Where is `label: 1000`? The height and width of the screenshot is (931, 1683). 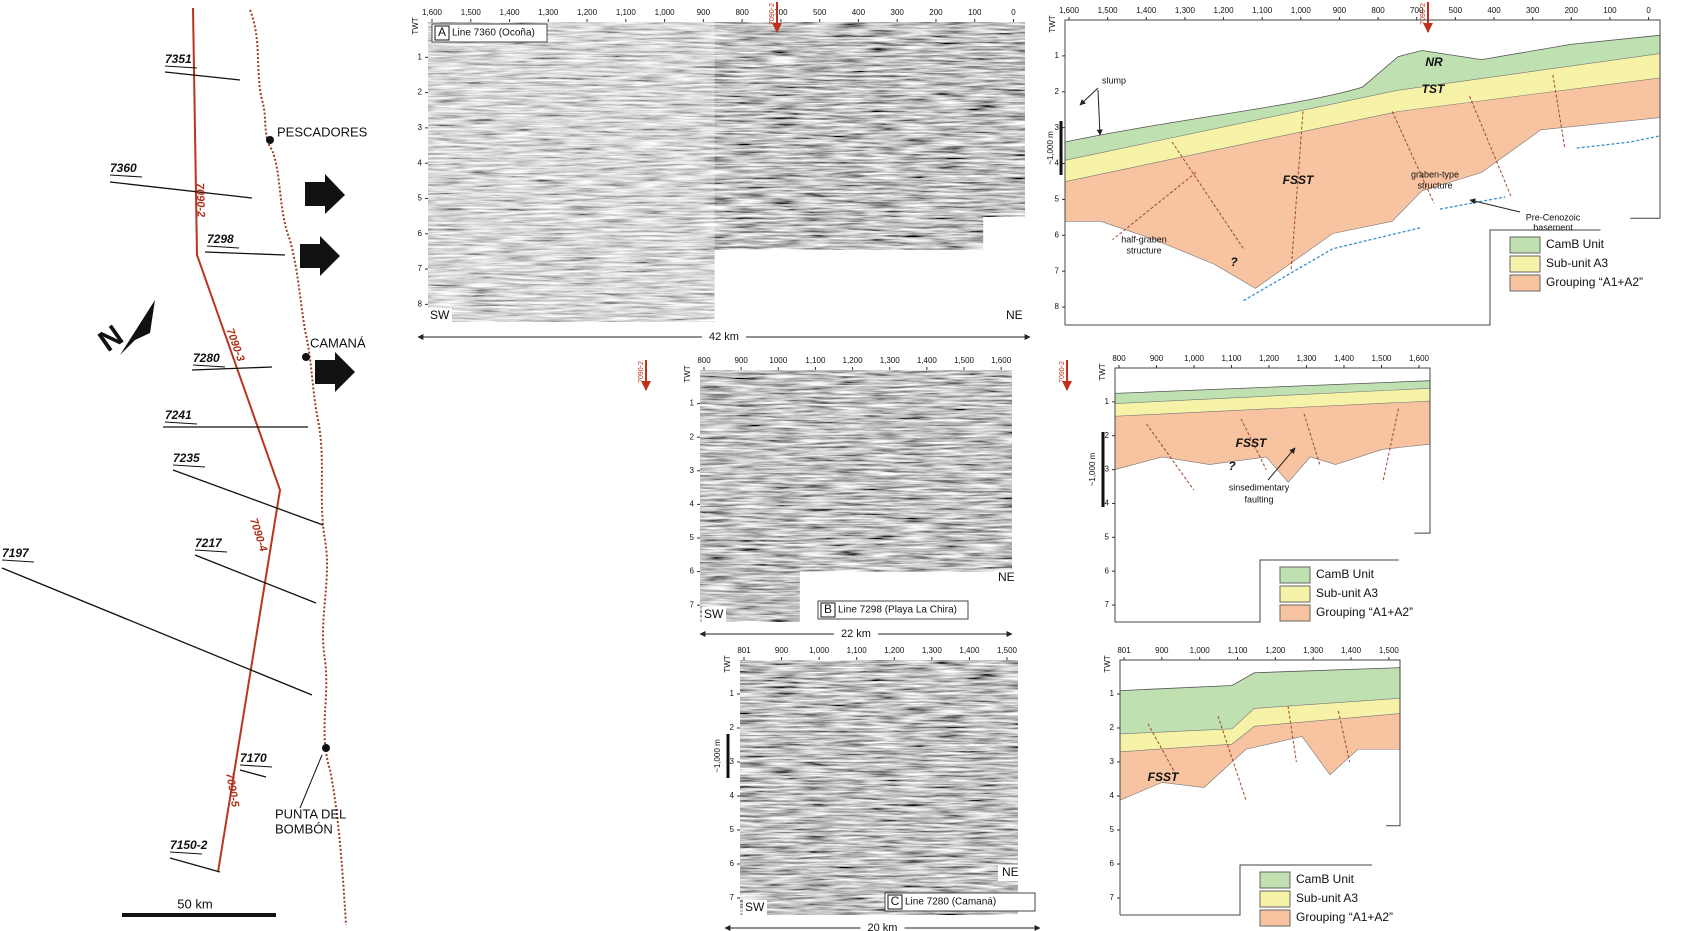
label: 1000 is located at coordinates (778, 360).